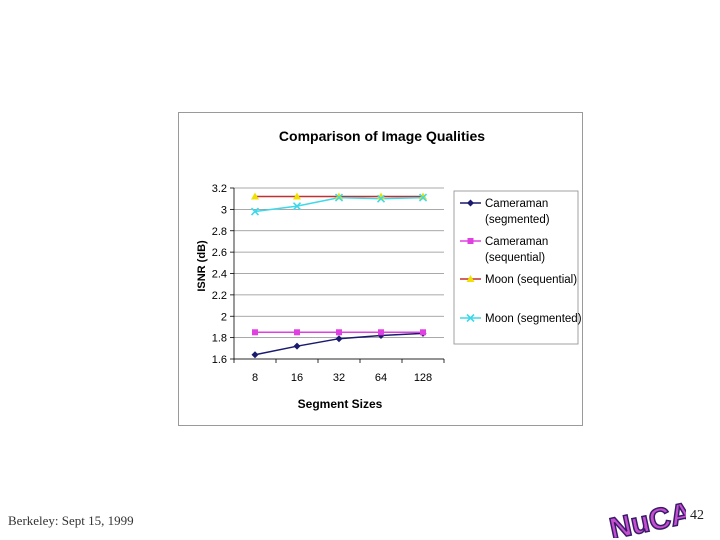 This screenshot has width=720, height=540. I want to click on nucad-logo: NuCAD, so click(646, 515).